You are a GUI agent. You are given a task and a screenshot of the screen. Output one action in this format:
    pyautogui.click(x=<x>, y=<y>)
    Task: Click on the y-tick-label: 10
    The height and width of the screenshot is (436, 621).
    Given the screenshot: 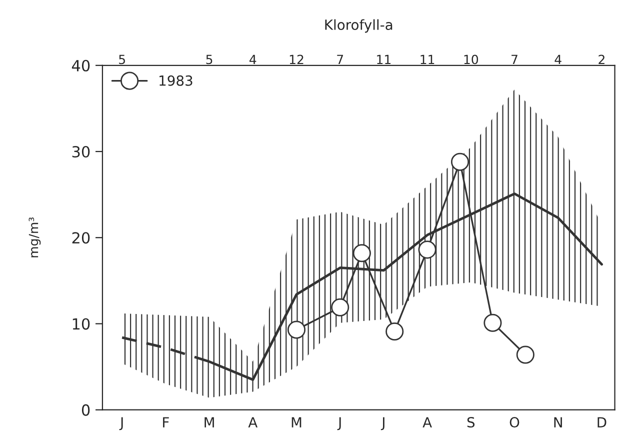 What is the action you would take?
    pyautogui.click(x=81, y=324)
    